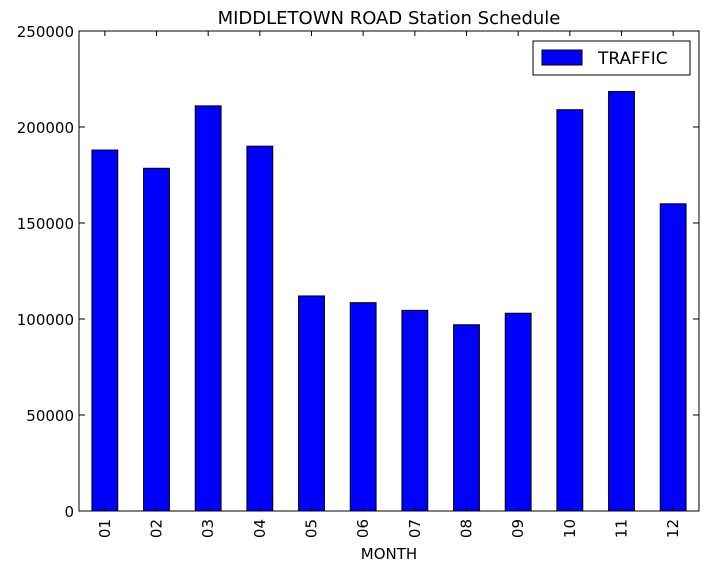  What do you see at coordinates (363, 528) in the screenshot?
I see `x-tick-label: 06` at bounding box center [363, 528].